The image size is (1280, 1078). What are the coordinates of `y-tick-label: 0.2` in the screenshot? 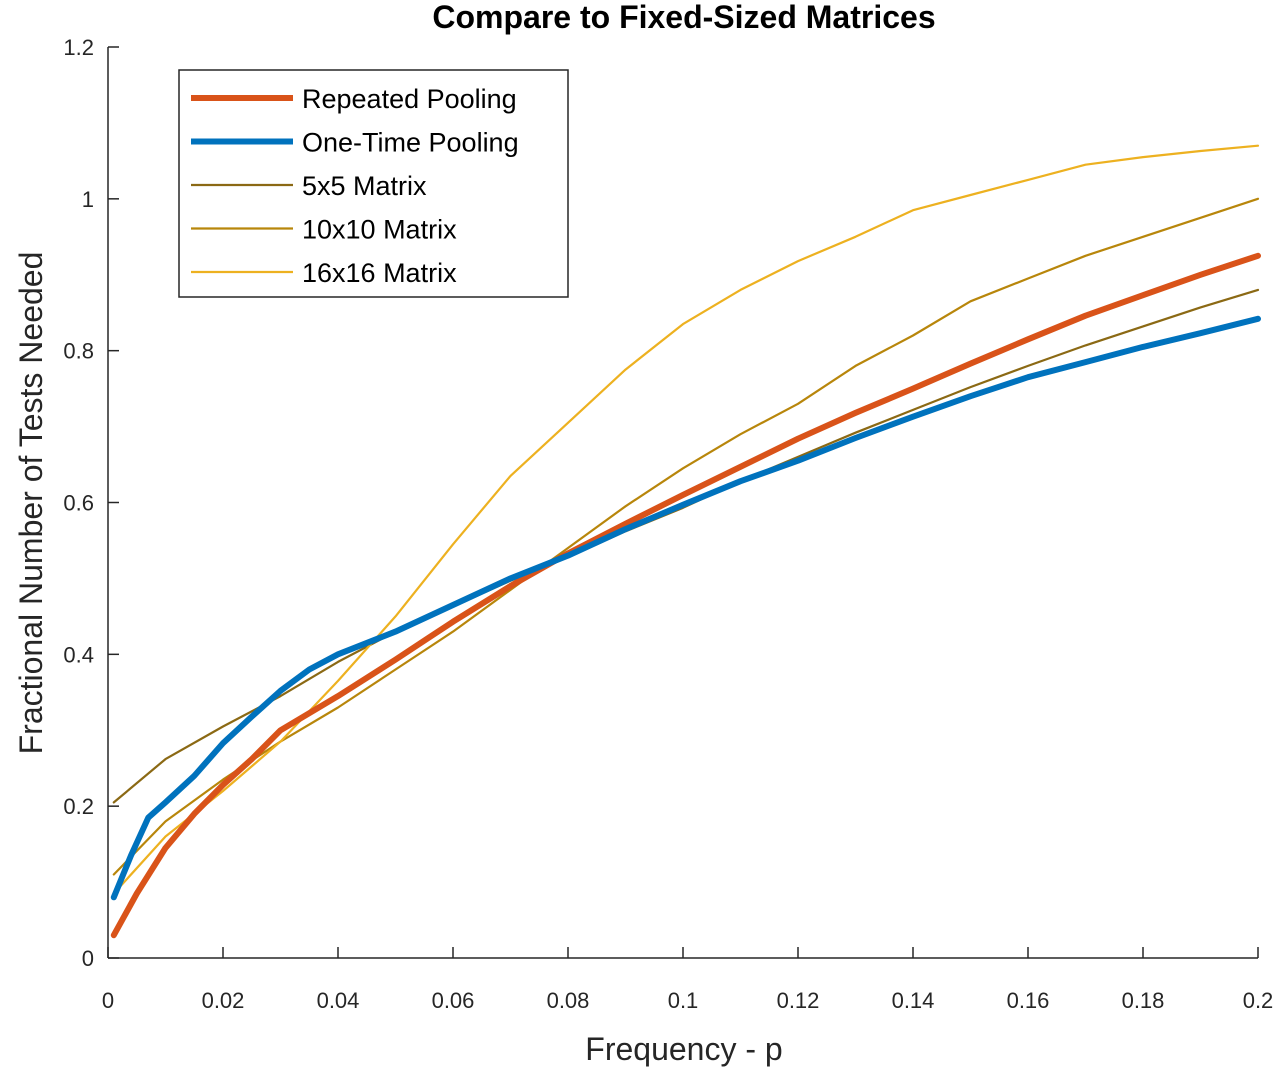 It's located at (78, 806).